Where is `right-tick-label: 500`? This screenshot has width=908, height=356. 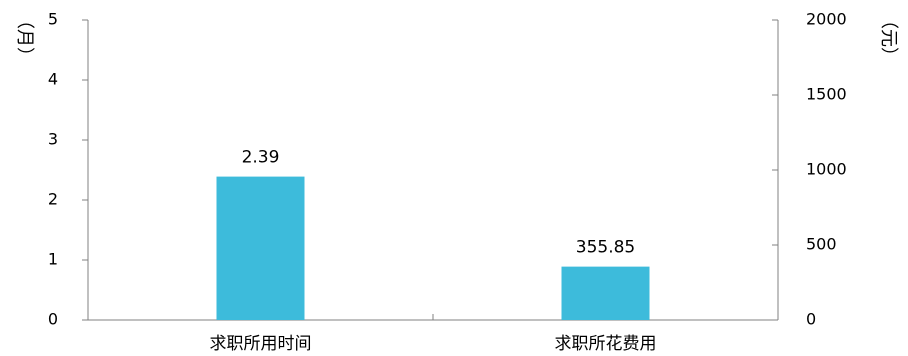
right-tick-label: 500 is located at coordinates (821, 244).